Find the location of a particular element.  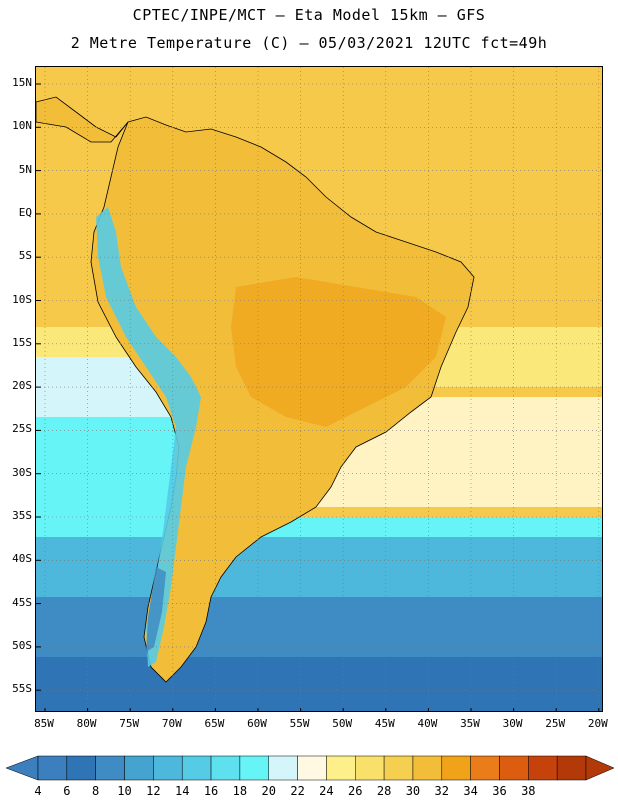

lon-label: 80W is located at coordinates (86, 723).